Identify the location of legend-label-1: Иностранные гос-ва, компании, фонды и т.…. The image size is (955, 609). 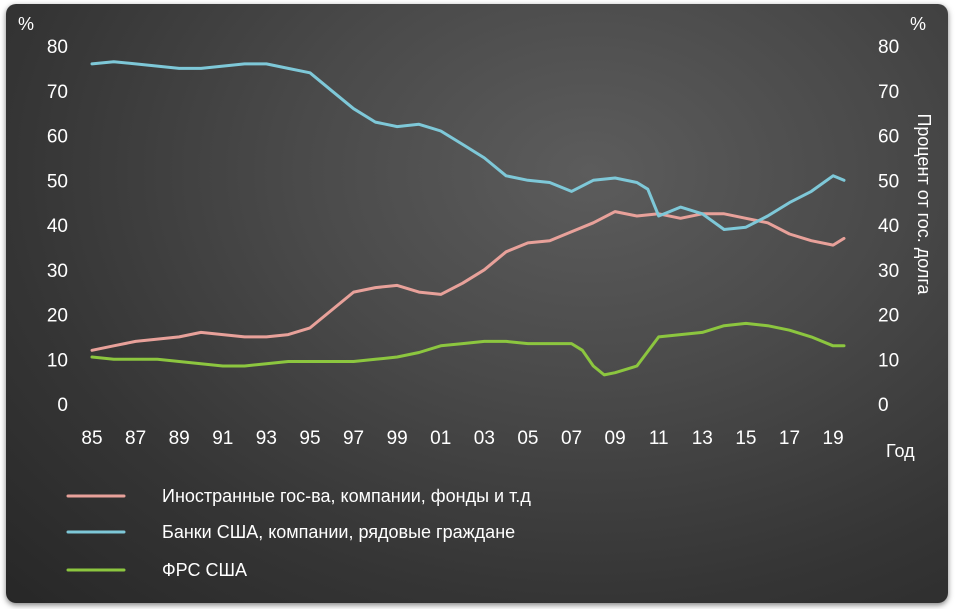
(346, 496).